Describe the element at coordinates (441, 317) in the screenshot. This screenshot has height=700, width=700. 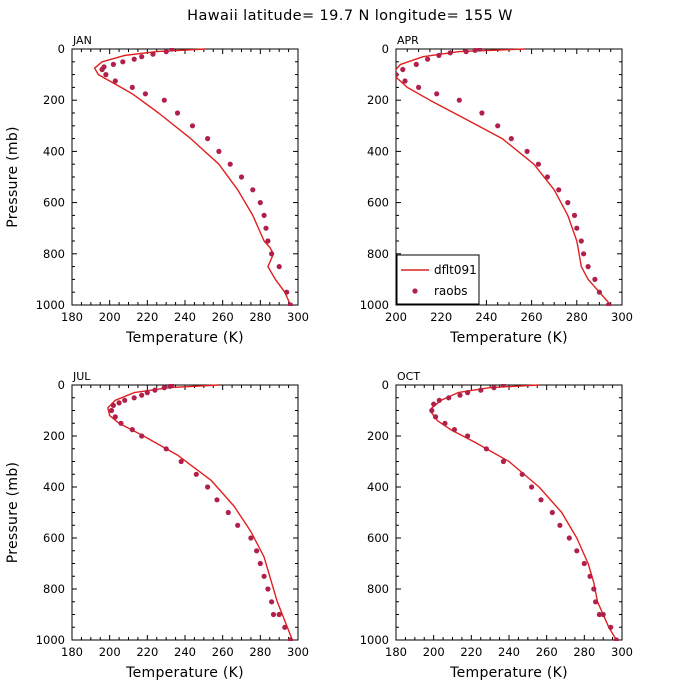
I see `x-tick-label: 220` at that location.